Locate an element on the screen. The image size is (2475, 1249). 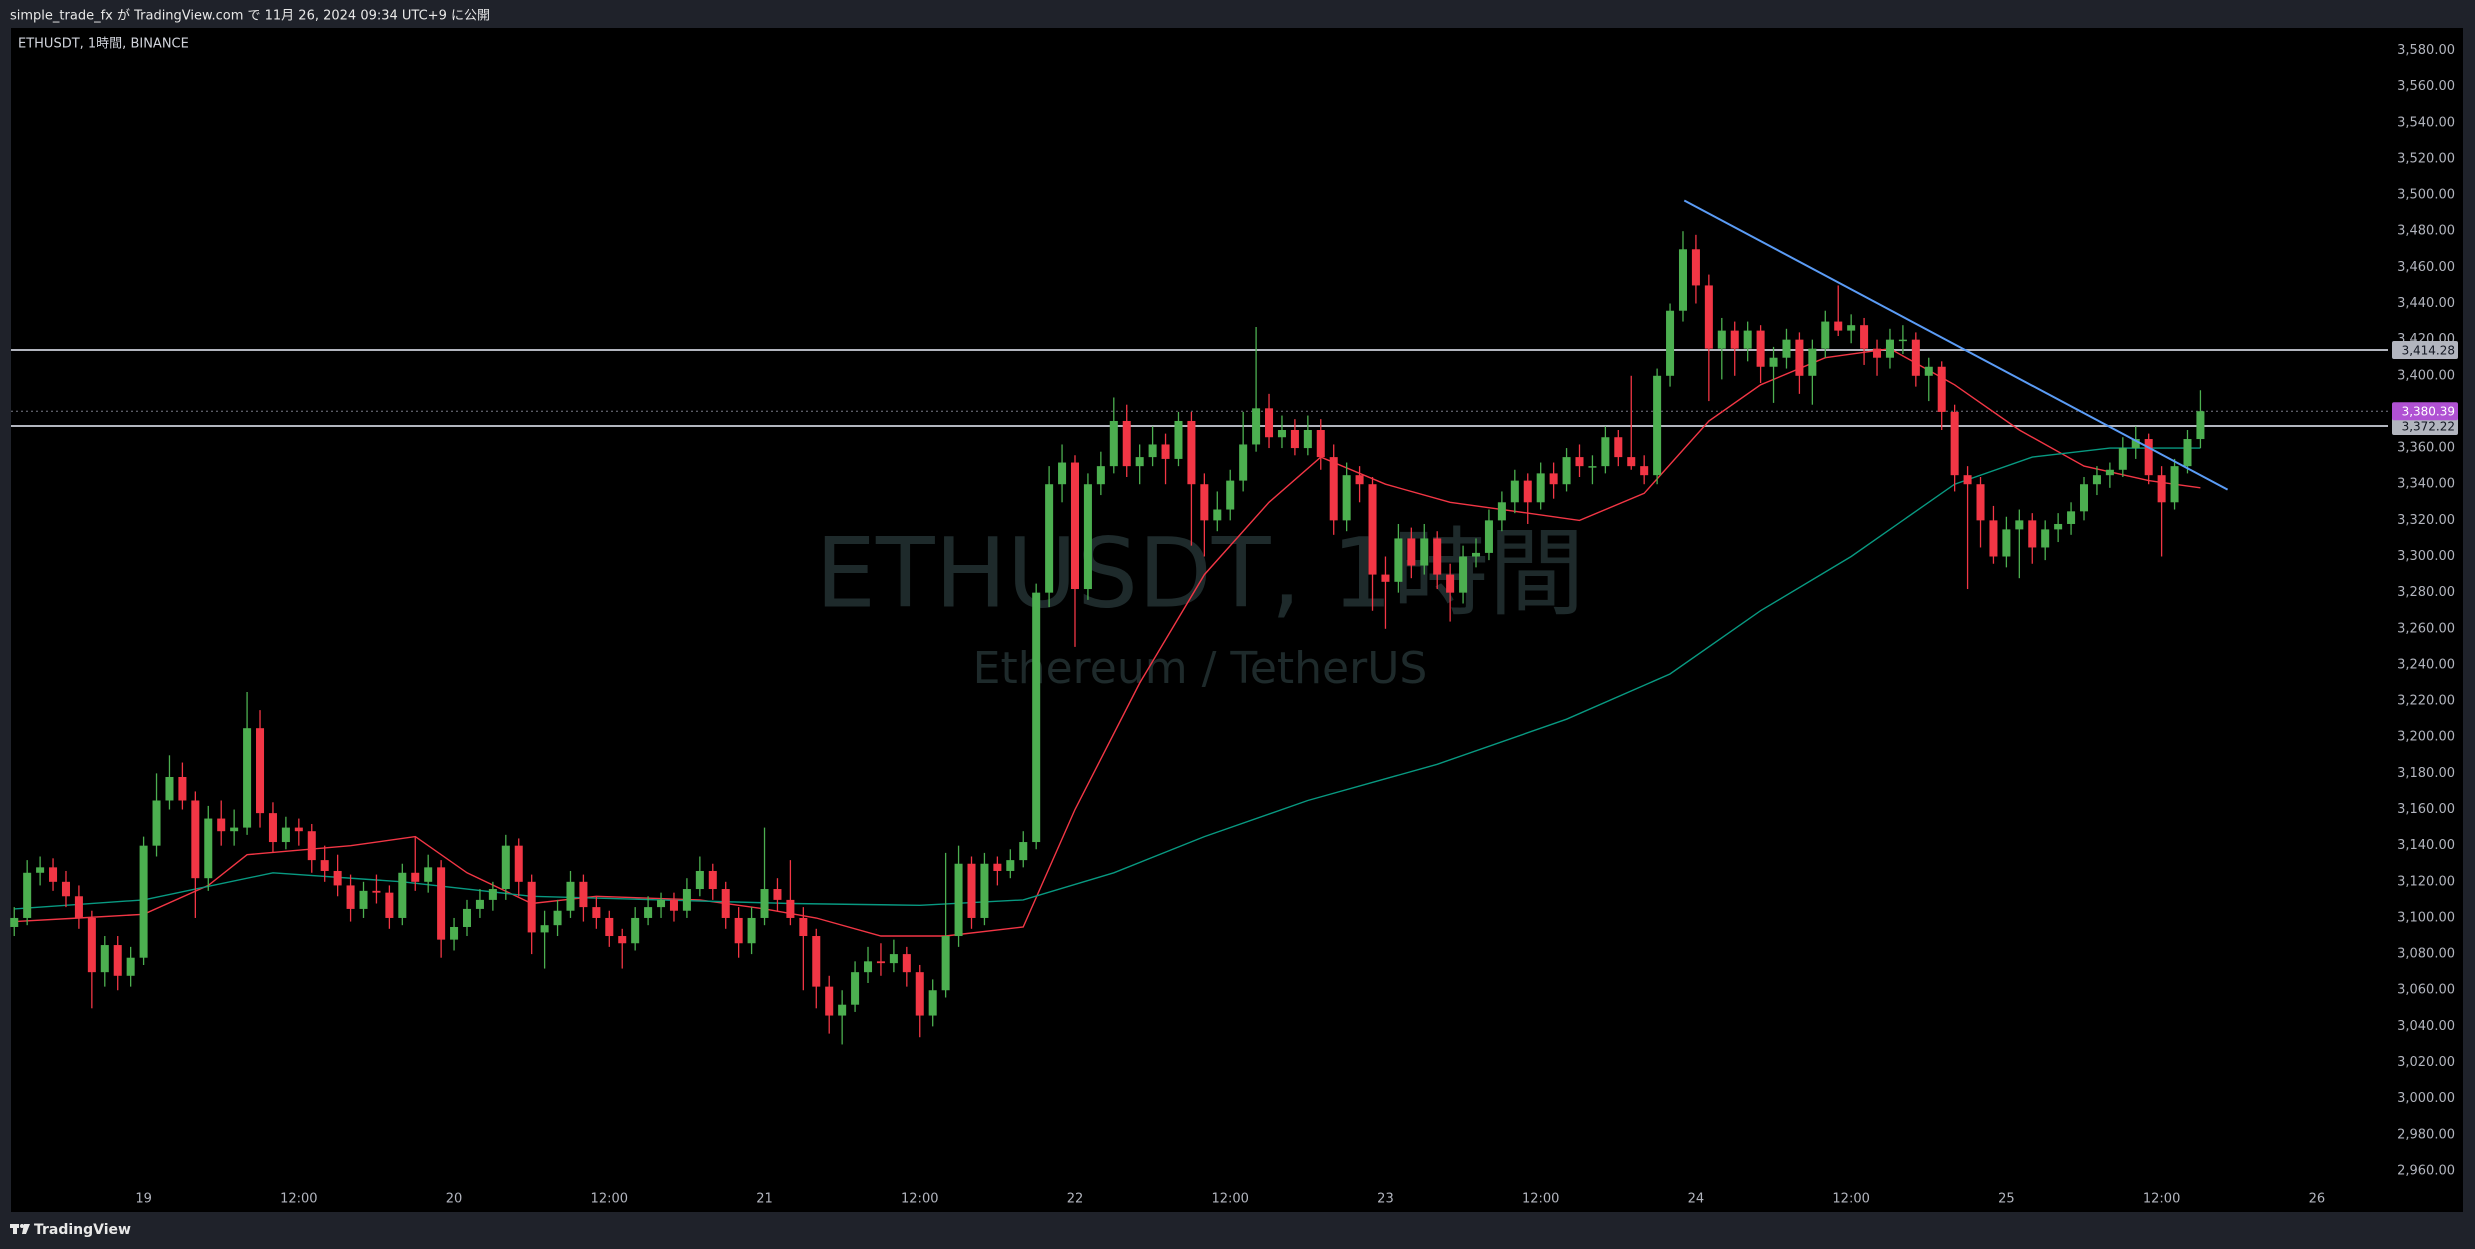
logo-part is located at coordinates (22, 1226).